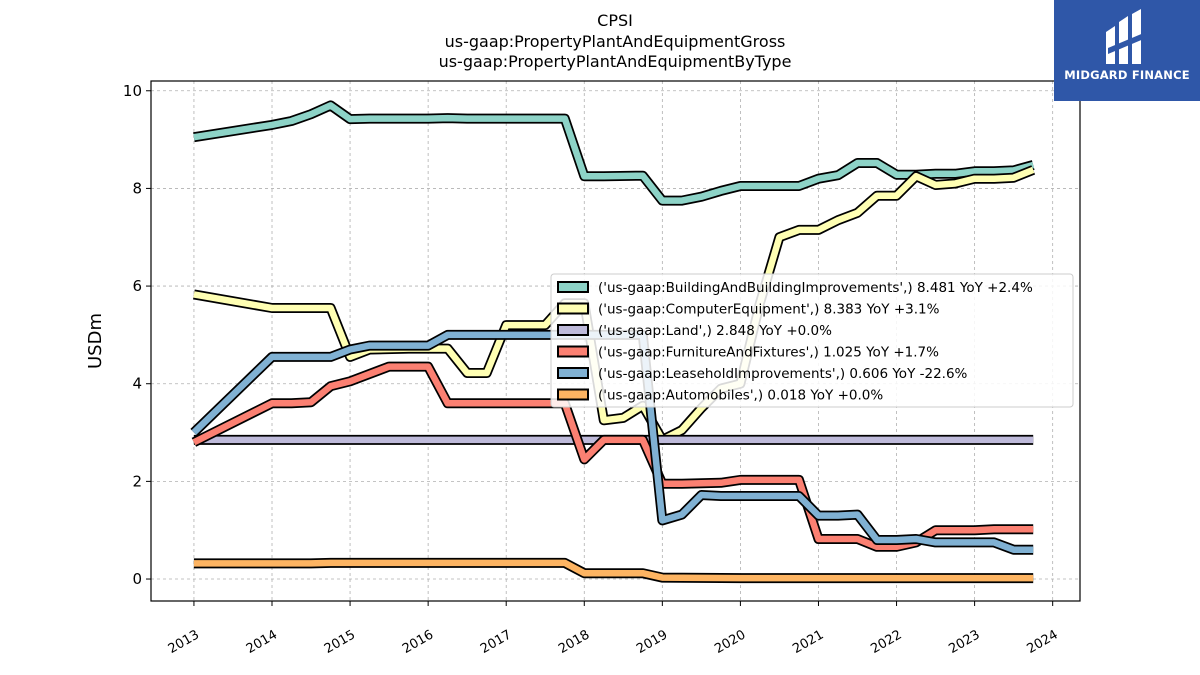 The height and width of the screenshot is (675, 1200). Describe the element at coordinates (574, 642) in the screenshot. I see `x-tick-label: 2018` at that location.